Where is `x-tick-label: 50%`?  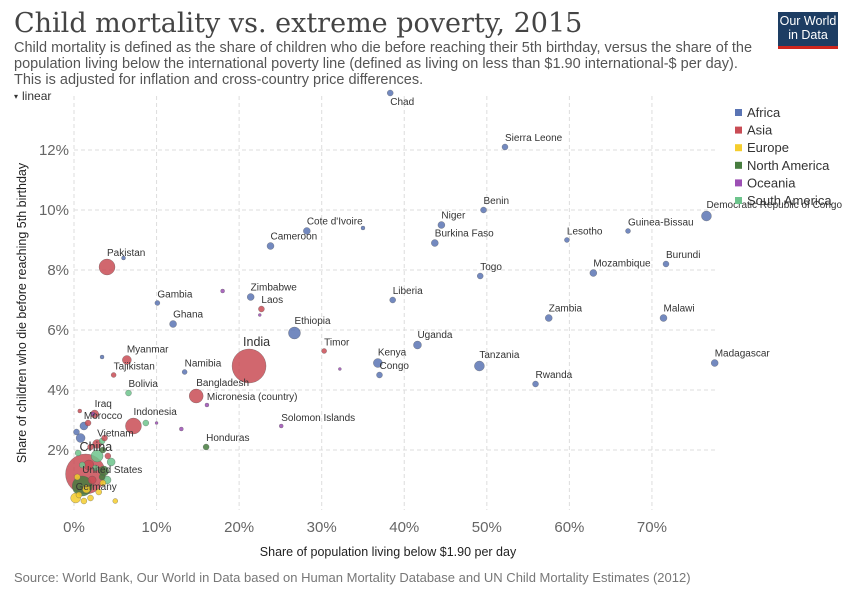
x-tick-label: 50% is located at coordinates (487, 527).